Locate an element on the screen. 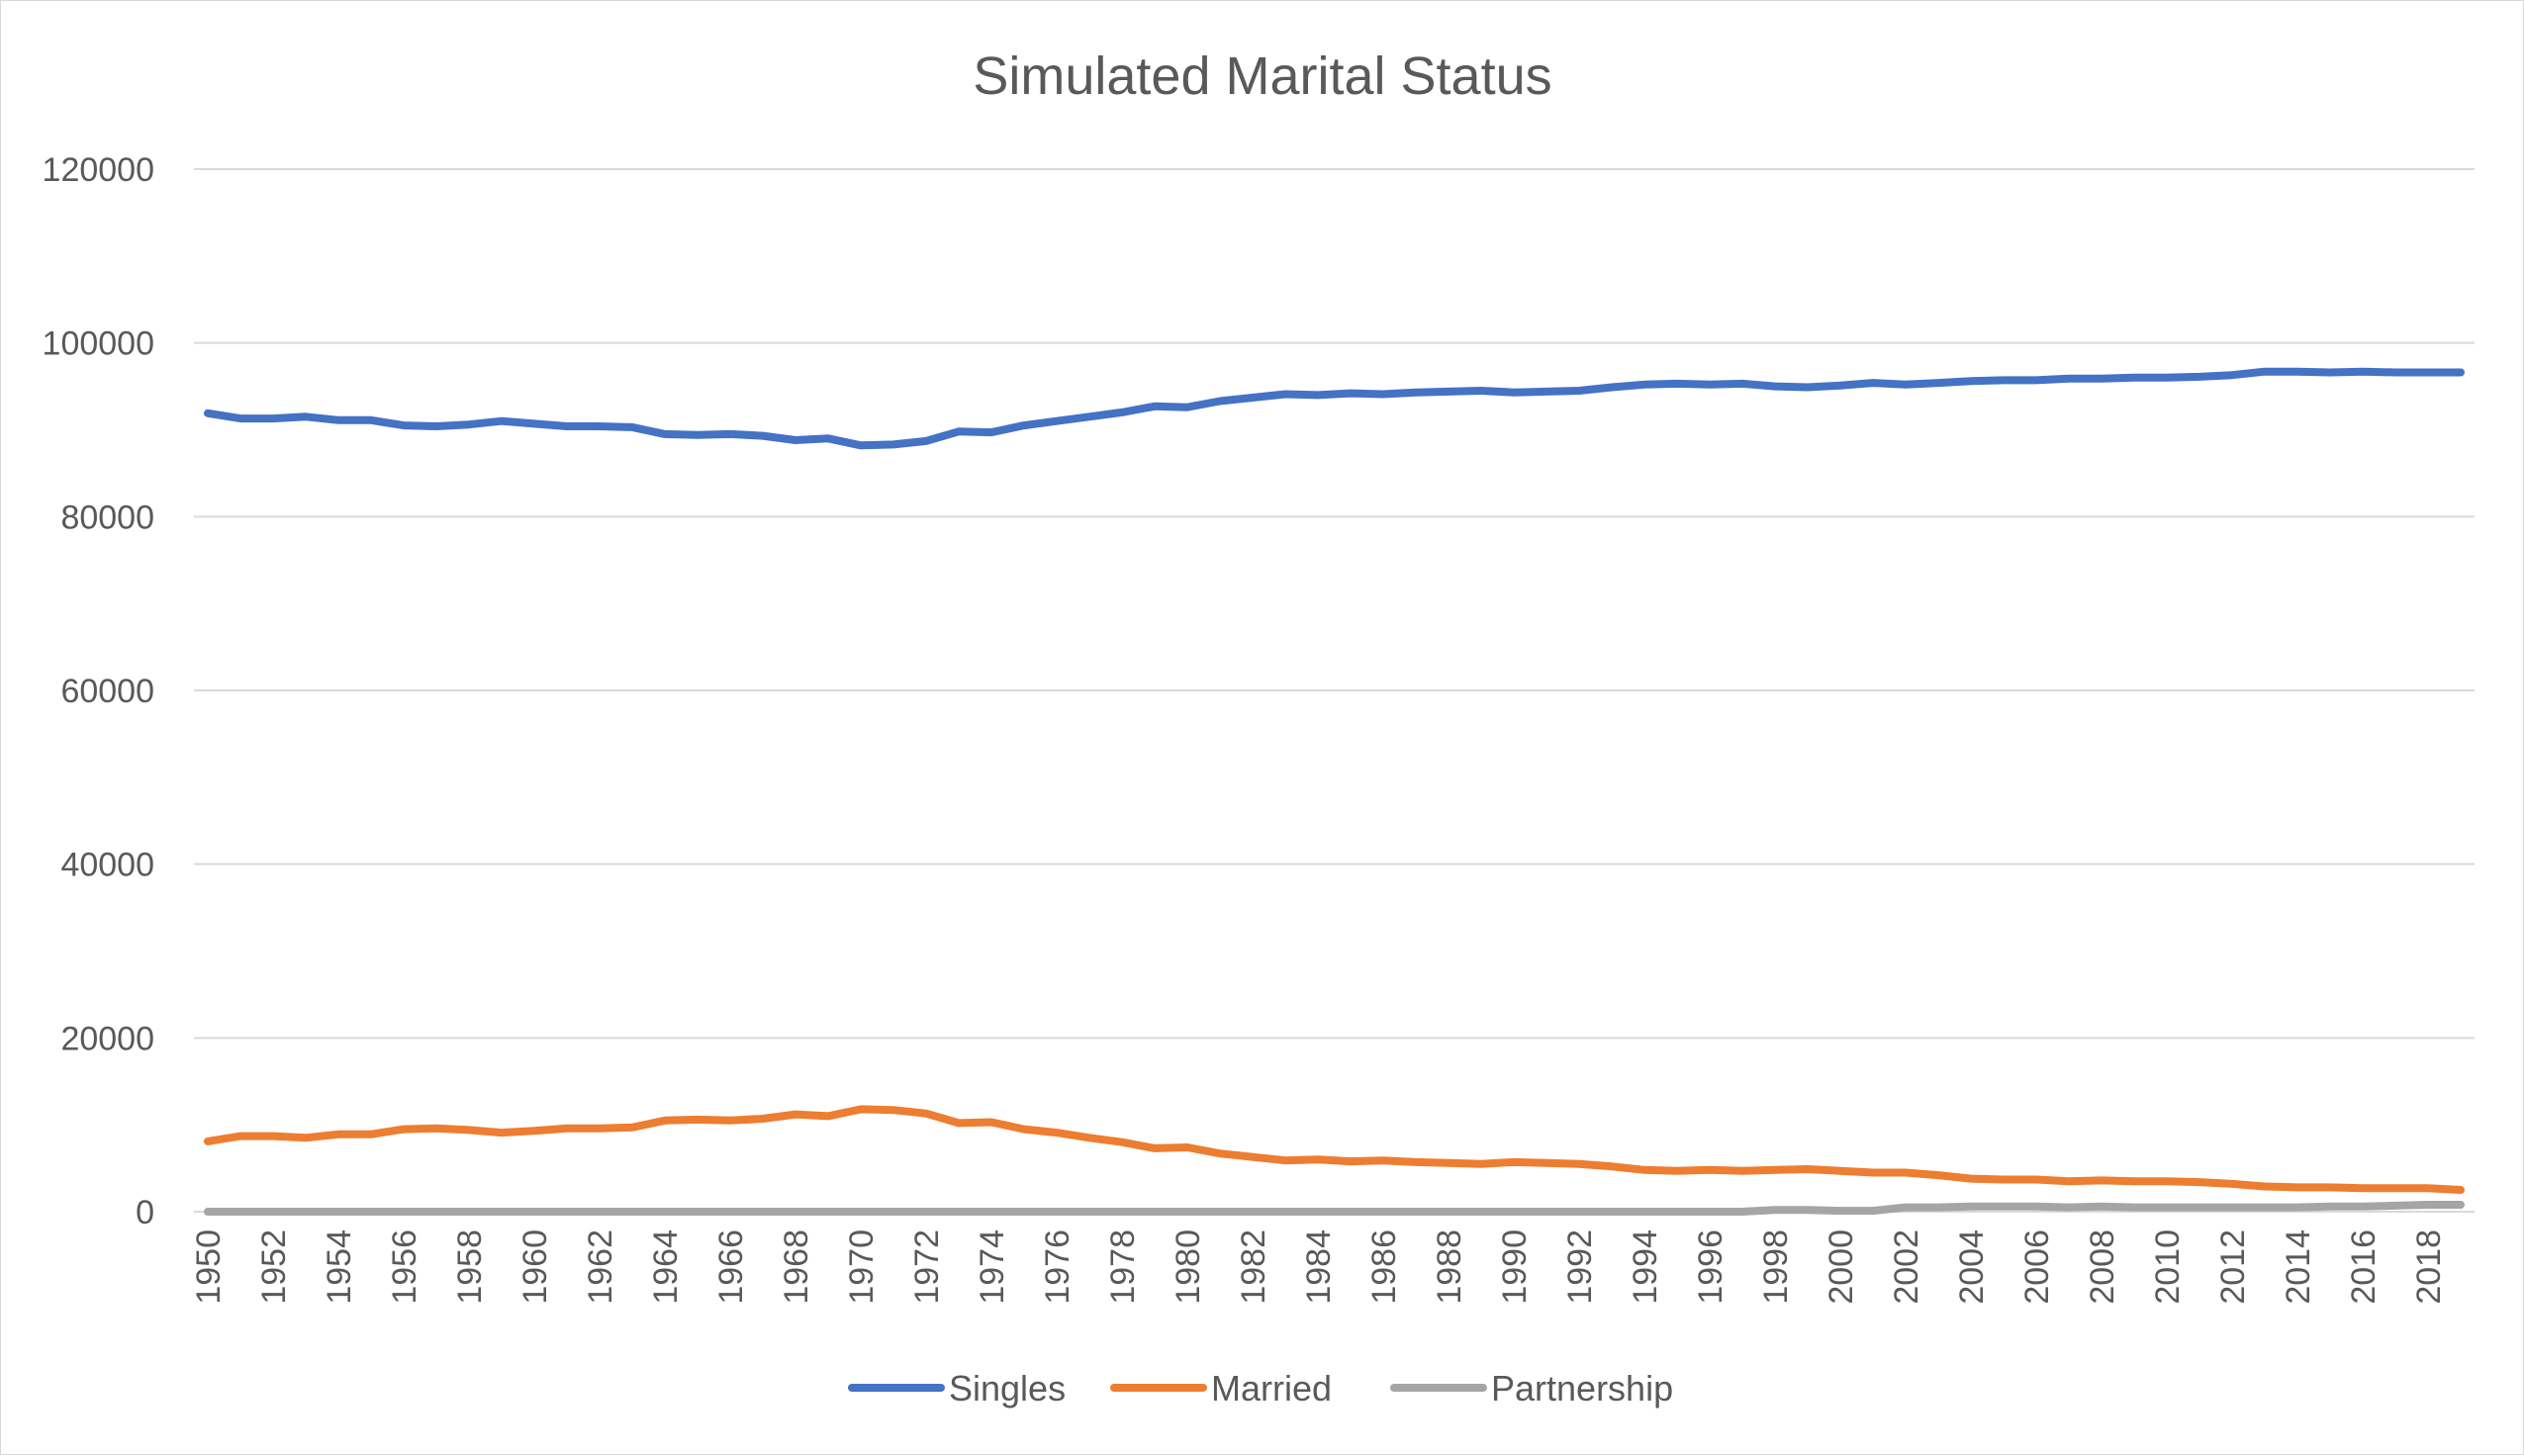 This screenshot has width=2524, height=1456. x-tick-label: 1972 is located at coordinates (927, 1267).